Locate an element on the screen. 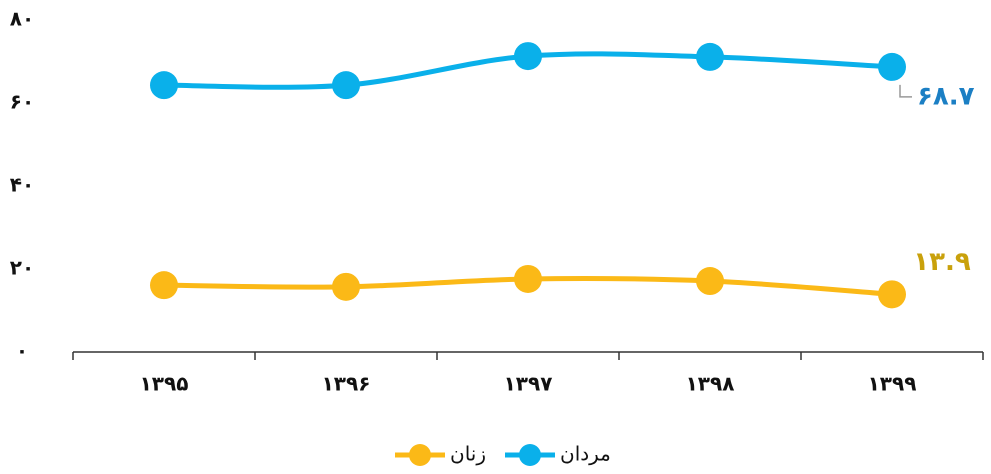 The image size is (991, 474). y-tick-label: ۸۰ is located at coordinates (22, 19).